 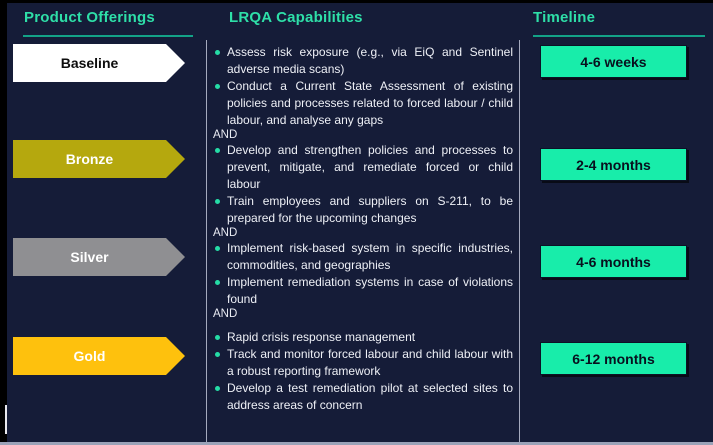 I want to click on capability-text: Rapid crisis response management, so click(x=321, y=337).